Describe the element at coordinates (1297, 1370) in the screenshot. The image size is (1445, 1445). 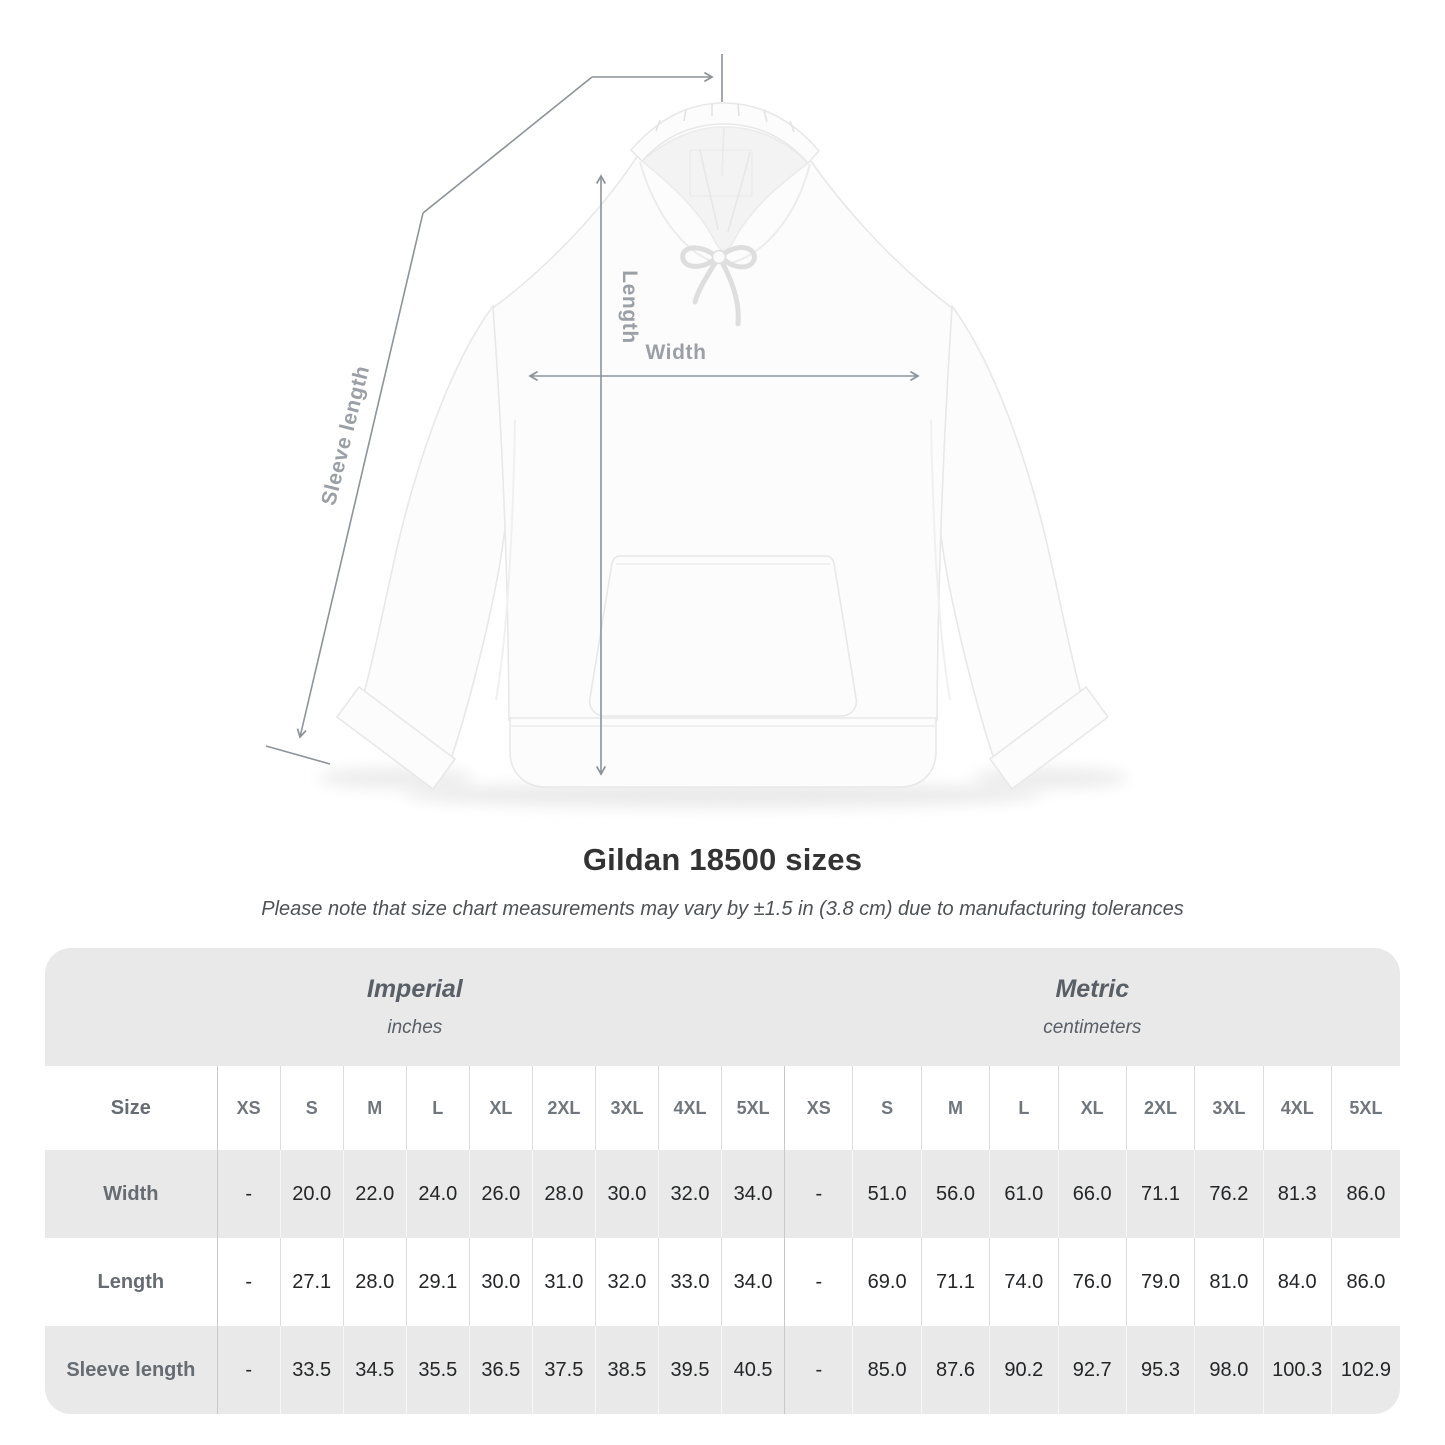
I see `value-cell: 100.3` at that location.